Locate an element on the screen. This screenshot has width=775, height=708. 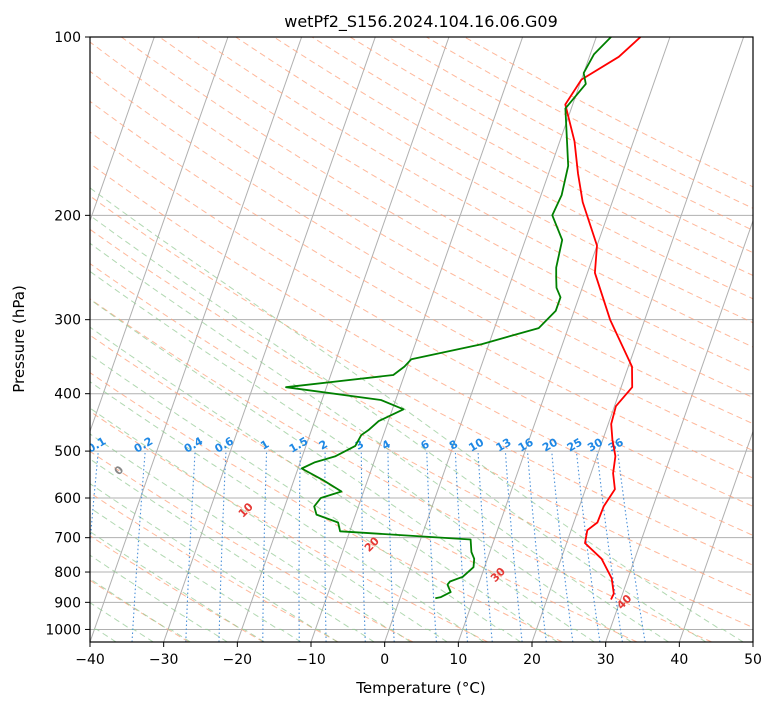
x-tick-label: 30 is located at coordinates (606, 660).